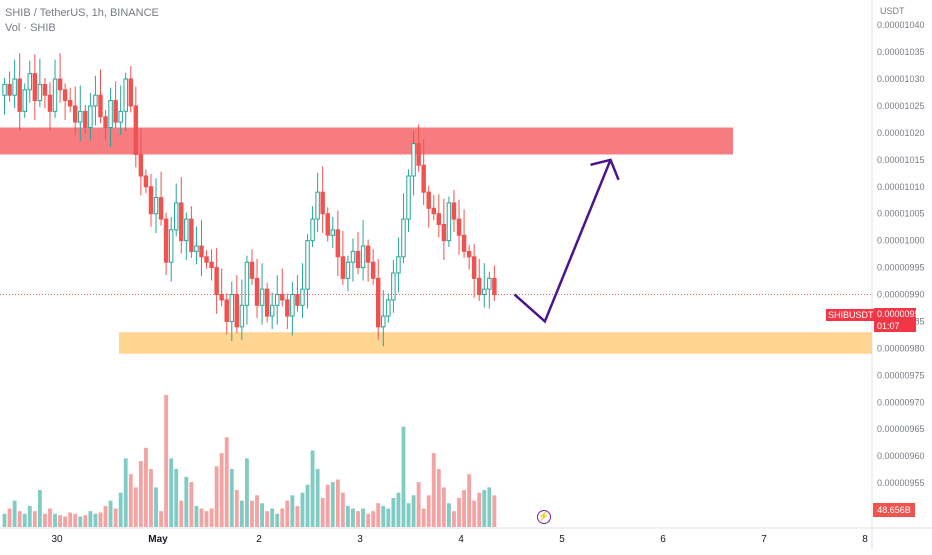 This screenshot has width=932, height=555. Describe the element at coordinates (544, 517) in the screenshot. I see `flash-icon: ⚡` at that location.